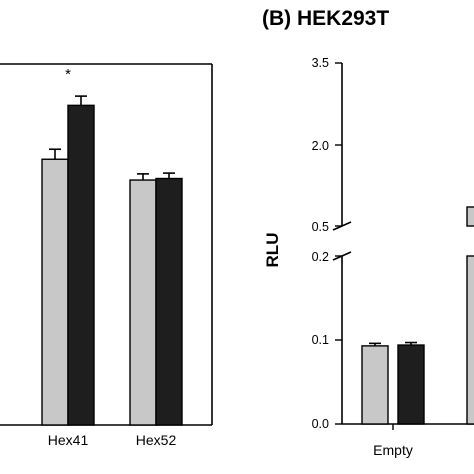 Image resolution: width=474 pixels, height=474 pixels. Describe the element at coordinates (320, 257) in the screenshot. I see `panel-b-y-tick-label-0-2: 0.2` at that location.